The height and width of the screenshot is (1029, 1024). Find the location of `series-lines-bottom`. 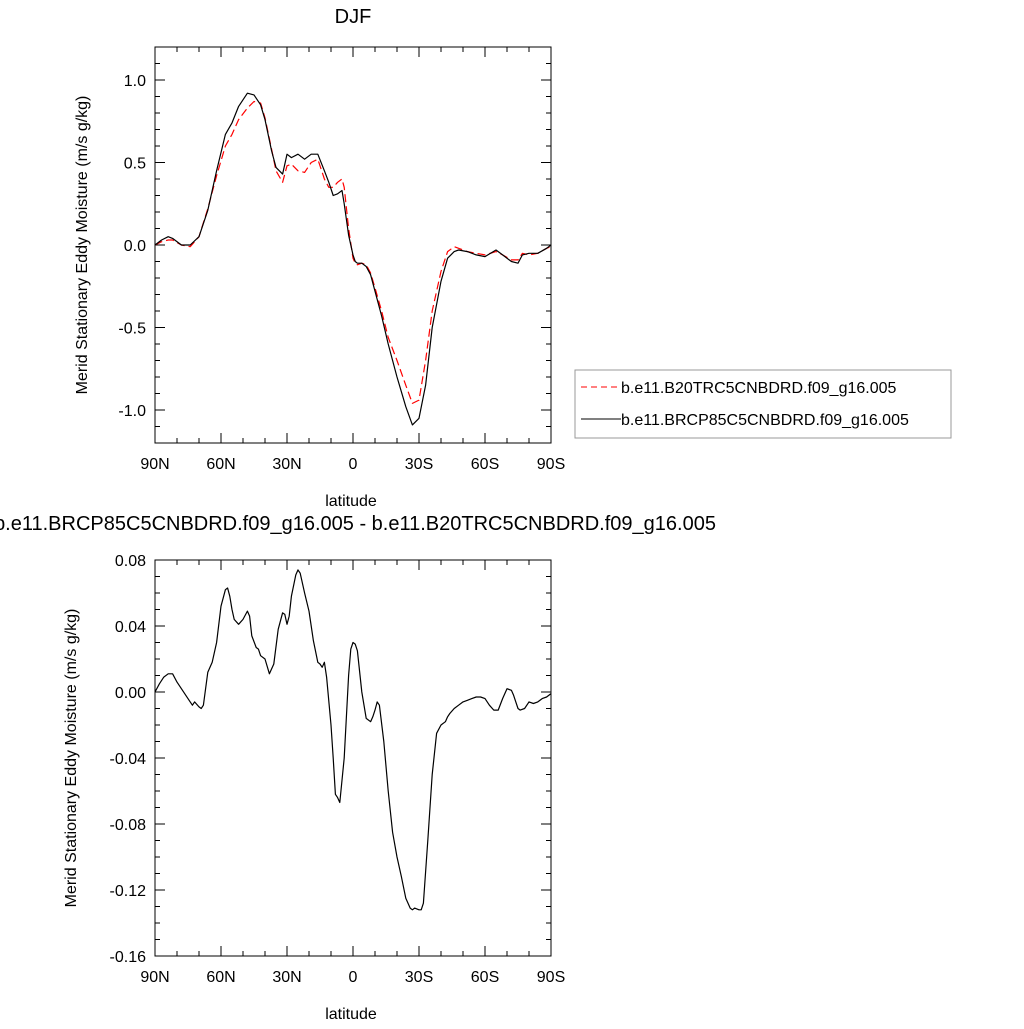

series-lines-bottom is located at coordinates (353, 740).